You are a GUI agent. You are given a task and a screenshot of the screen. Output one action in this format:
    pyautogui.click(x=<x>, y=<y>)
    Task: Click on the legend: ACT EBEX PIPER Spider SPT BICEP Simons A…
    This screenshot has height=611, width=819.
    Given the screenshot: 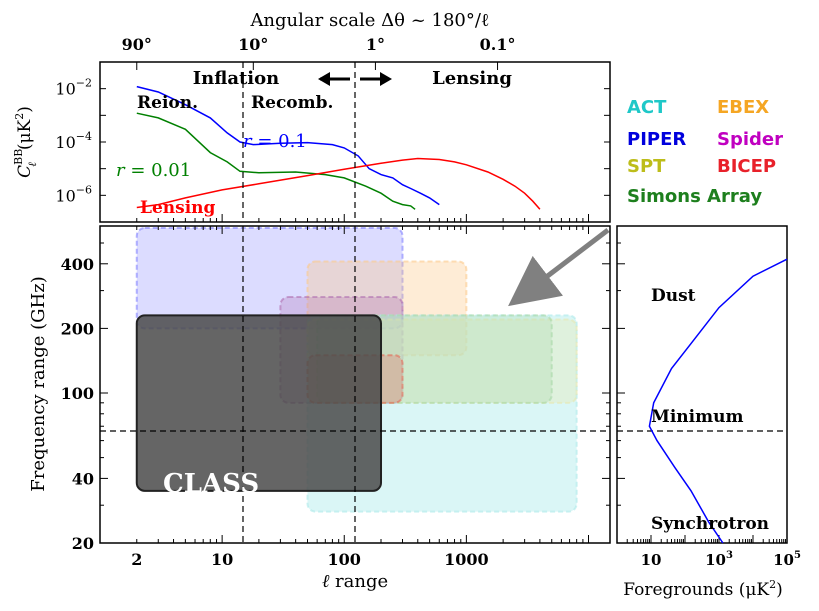 What is the action you would take?
    pyautogui.click(x=705, y=152)
    